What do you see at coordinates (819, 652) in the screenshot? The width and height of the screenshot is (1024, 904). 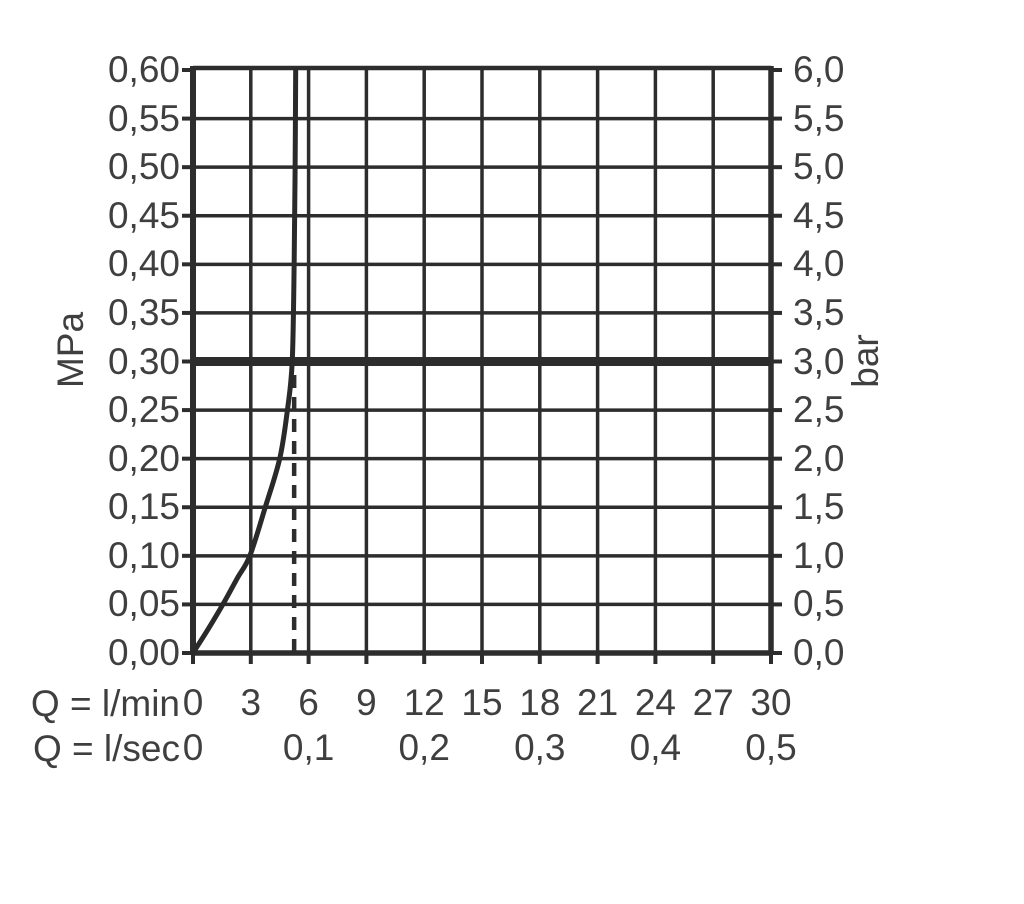 I see `y-right-tick-label: 0,0` at bounding box center [819, 652].